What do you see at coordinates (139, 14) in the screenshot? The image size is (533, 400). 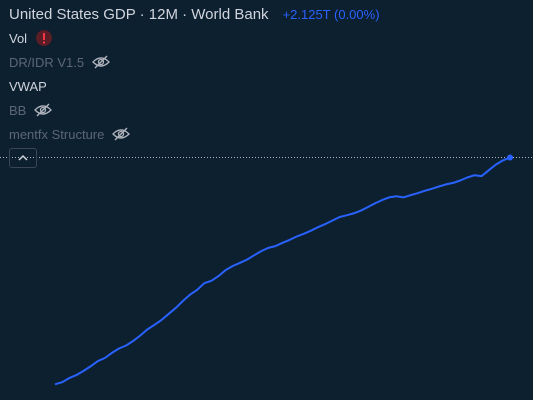 I see `symbol-title: United States GDP · 12M · World Bank` at bounding box center [139, 14].